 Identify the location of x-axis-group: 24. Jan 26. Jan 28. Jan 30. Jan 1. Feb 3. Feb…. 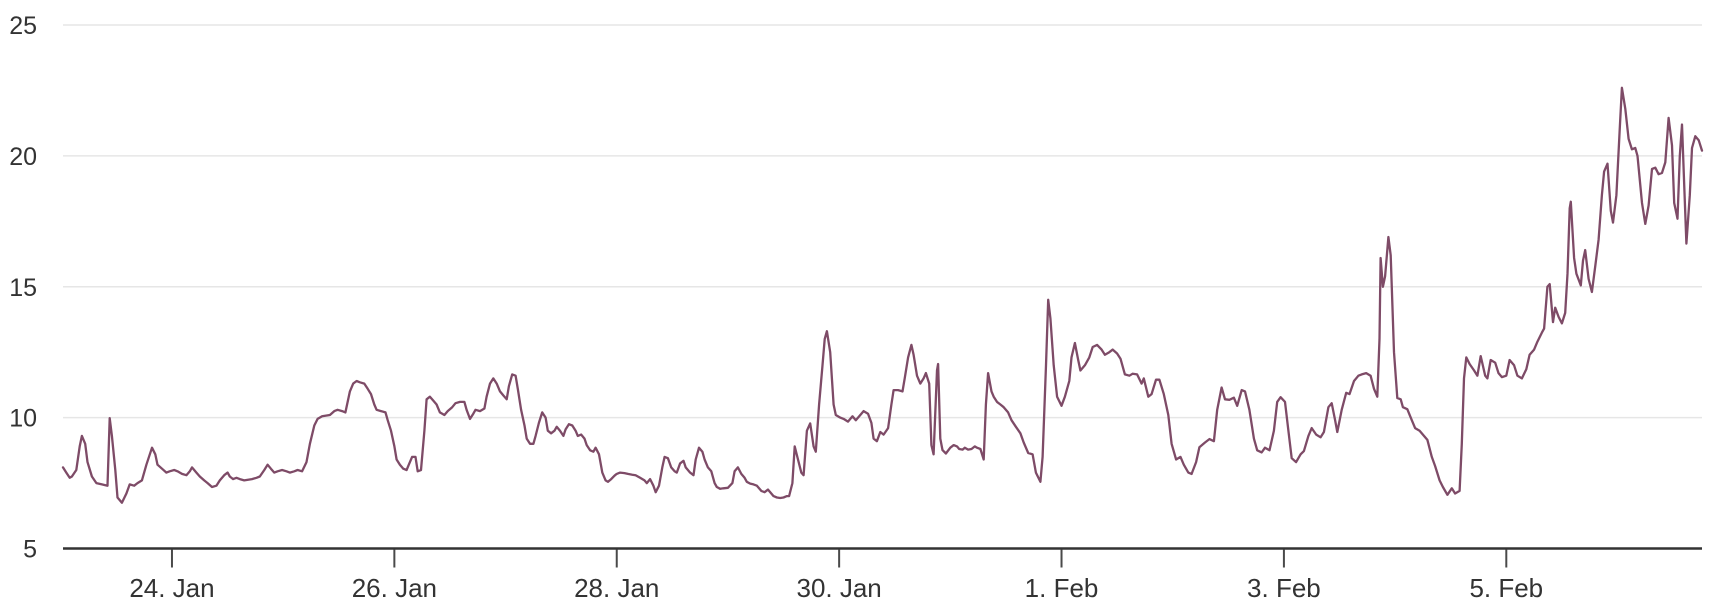
(882, 575).